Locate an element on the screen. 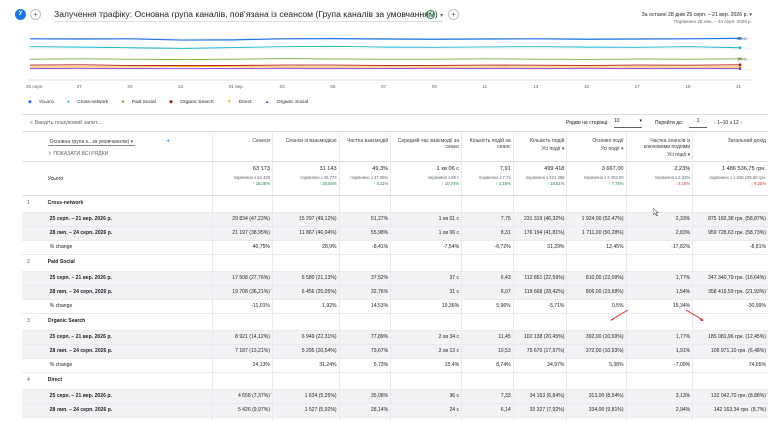 Image resolution: width=768 pixels, height=421 pixels. metric-cell: 36 с is located at coordinates (426, 396).